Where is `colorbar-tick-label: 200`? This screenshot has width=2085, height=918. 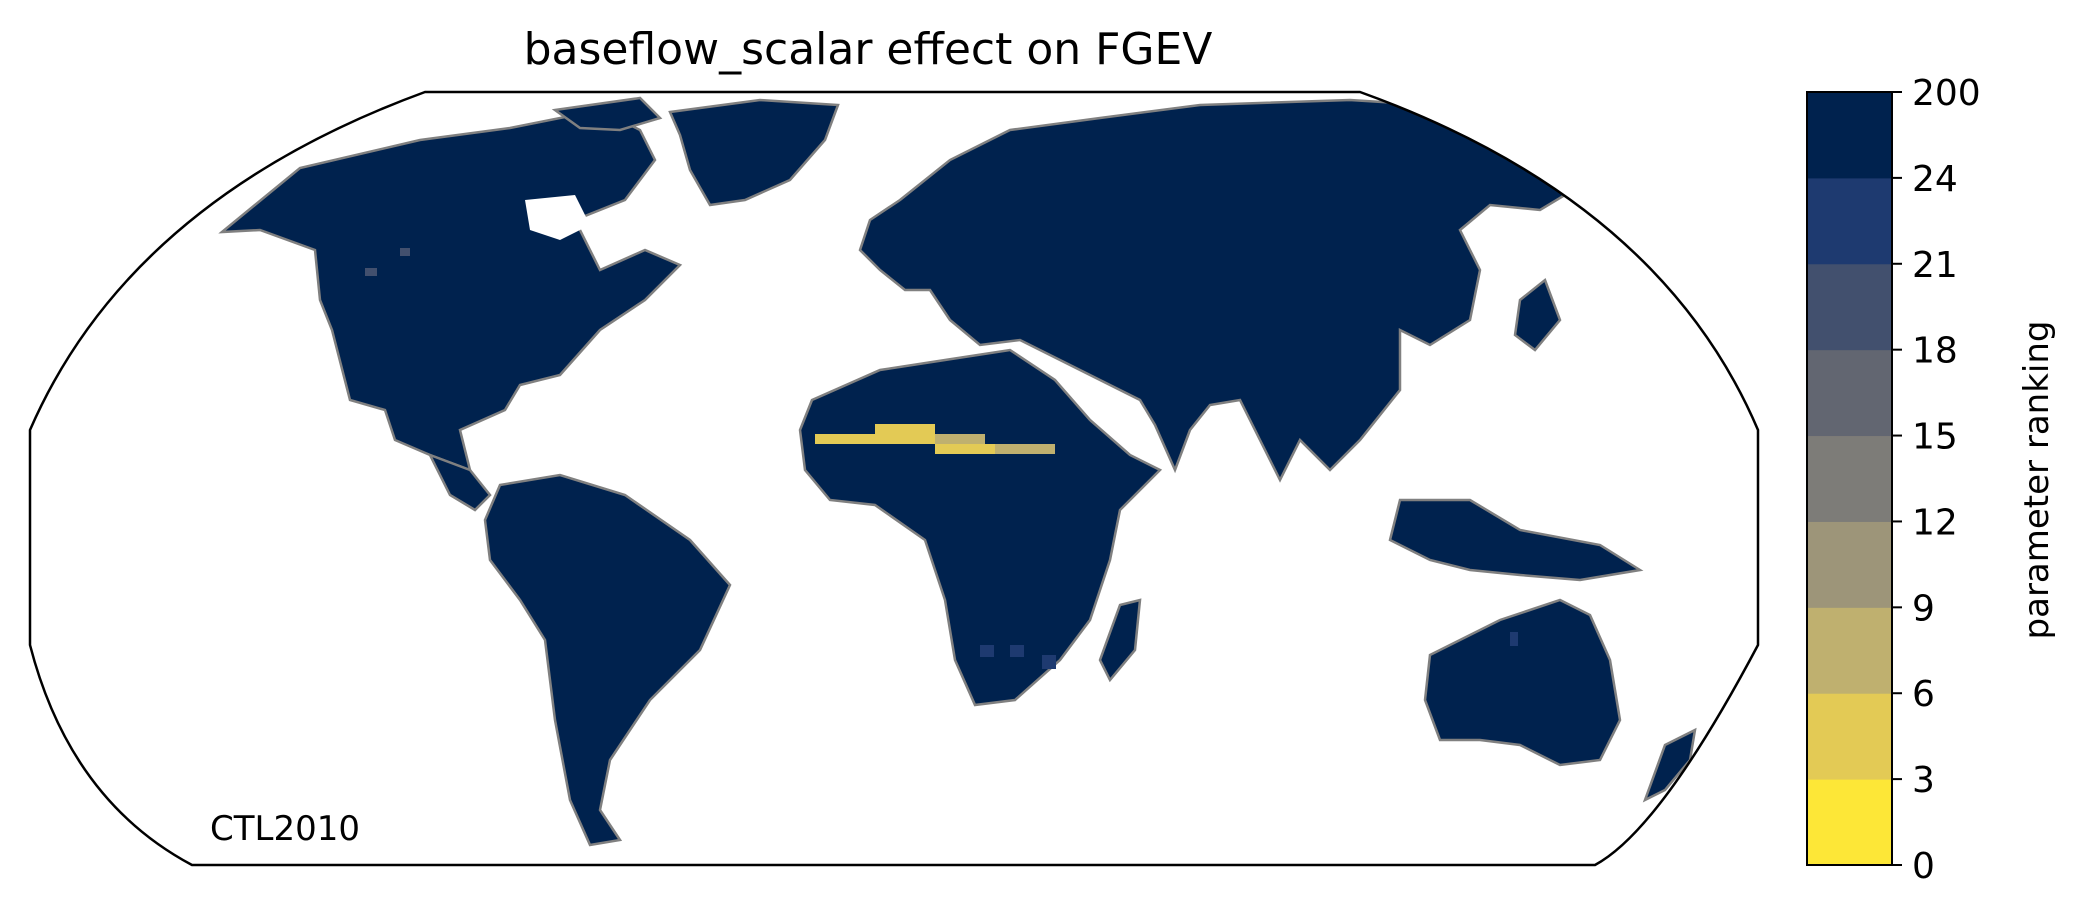
colorbar-tick-label: 200 is located at coordinates (1946, 93).